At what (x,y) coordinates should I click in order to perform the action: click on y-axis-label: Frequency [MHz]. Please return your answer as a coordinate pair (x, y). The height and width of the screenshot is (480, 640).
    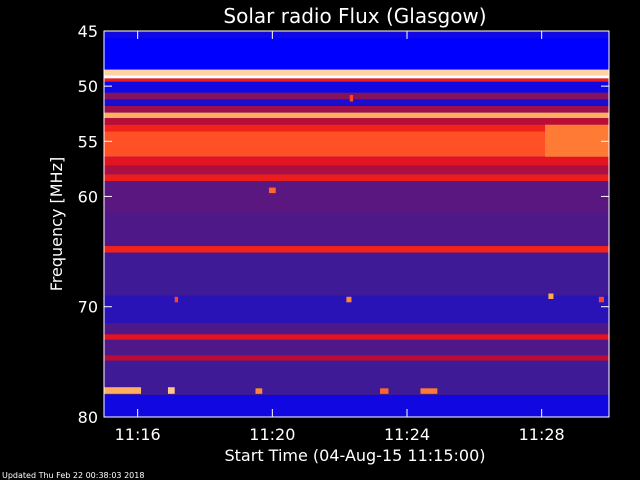
    Looking at the image, I should click on (56, 224).